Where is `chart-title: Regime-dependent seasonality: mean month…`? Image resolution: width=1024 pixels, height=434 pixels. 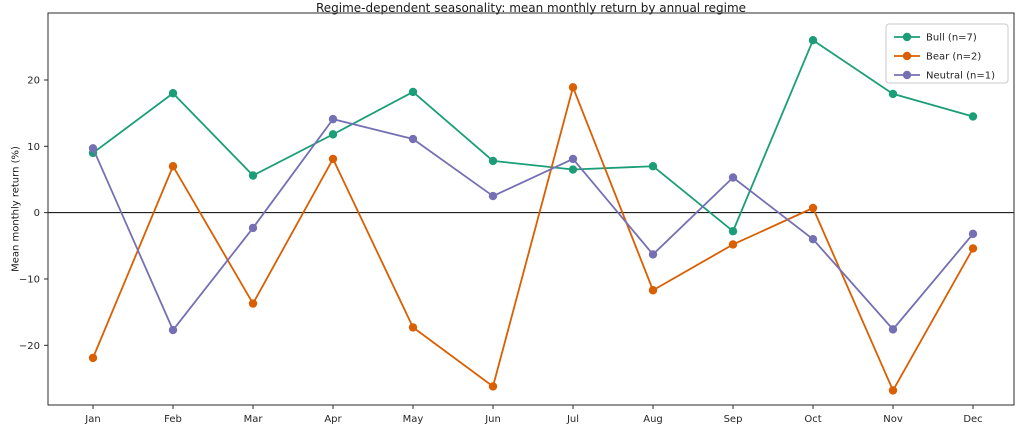 chart-title: Regime-dependent seasonality: mean month… is located at coordinates (531, 8).